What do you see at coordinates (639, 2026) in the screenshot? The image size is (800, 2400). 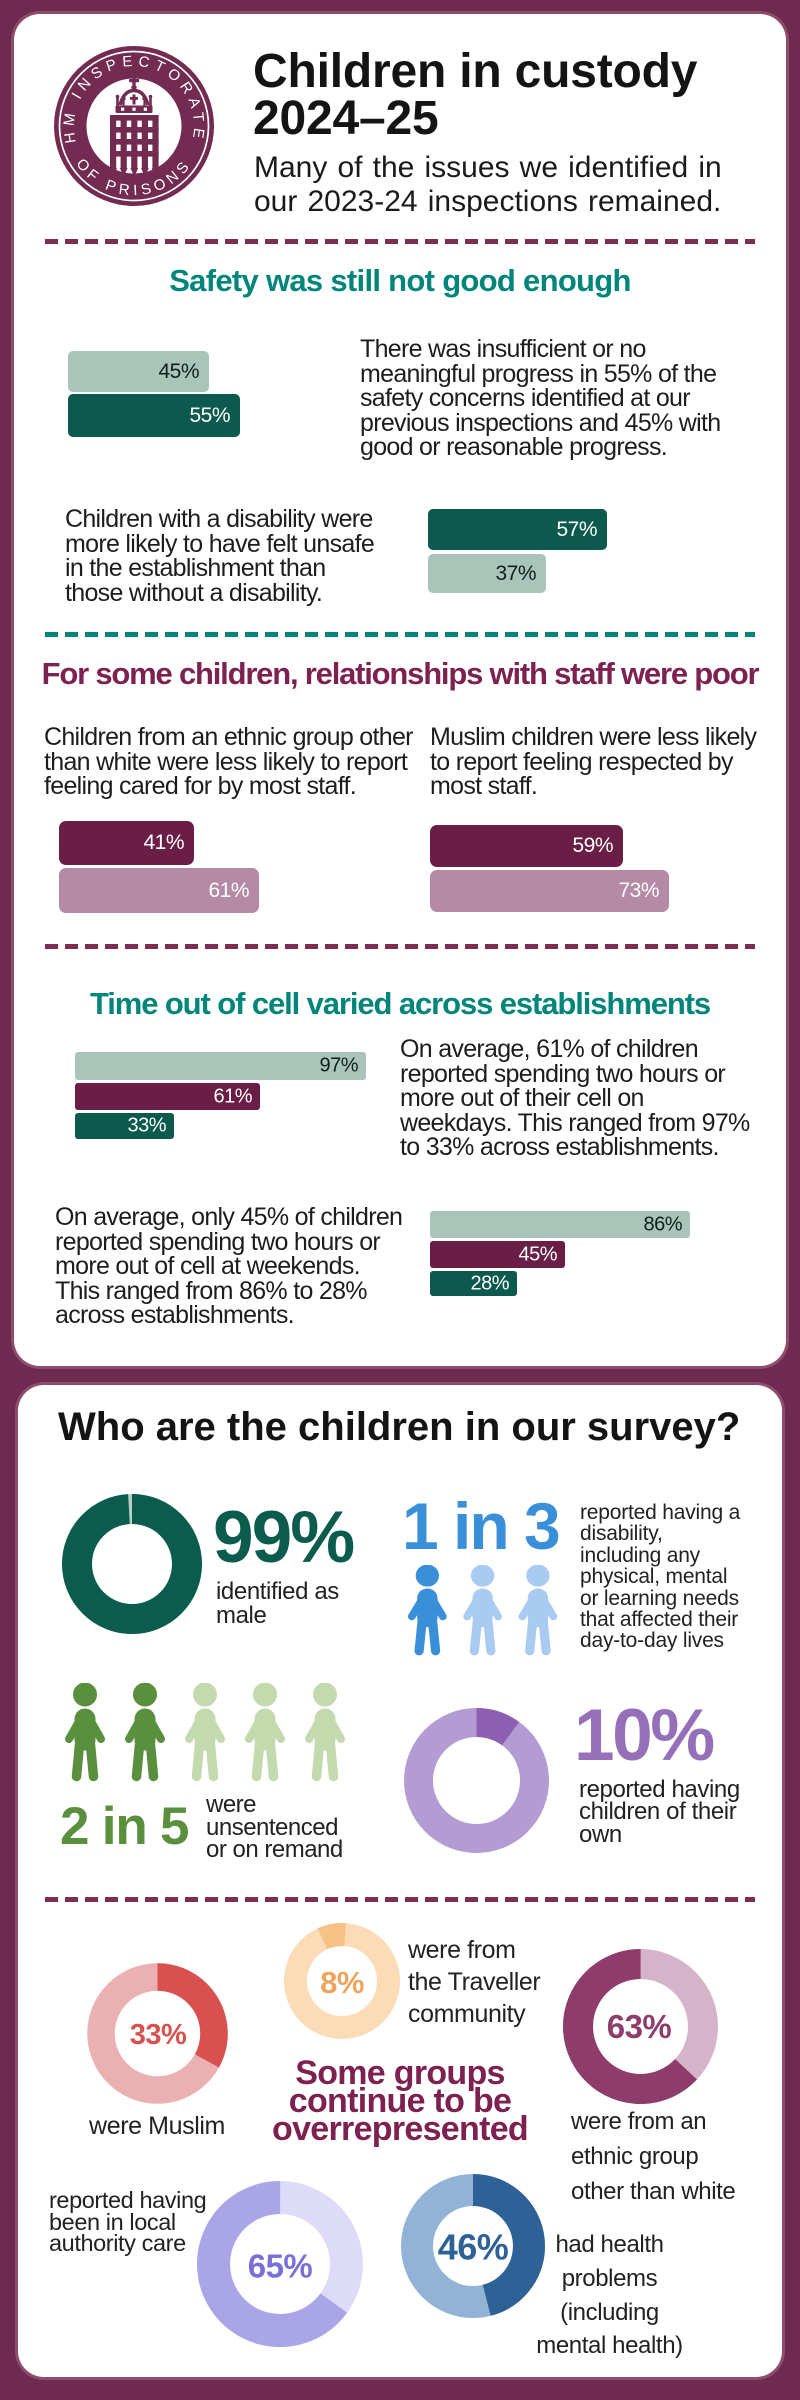 I see `svg-text: 63%` at bounding box center [639, 2026].